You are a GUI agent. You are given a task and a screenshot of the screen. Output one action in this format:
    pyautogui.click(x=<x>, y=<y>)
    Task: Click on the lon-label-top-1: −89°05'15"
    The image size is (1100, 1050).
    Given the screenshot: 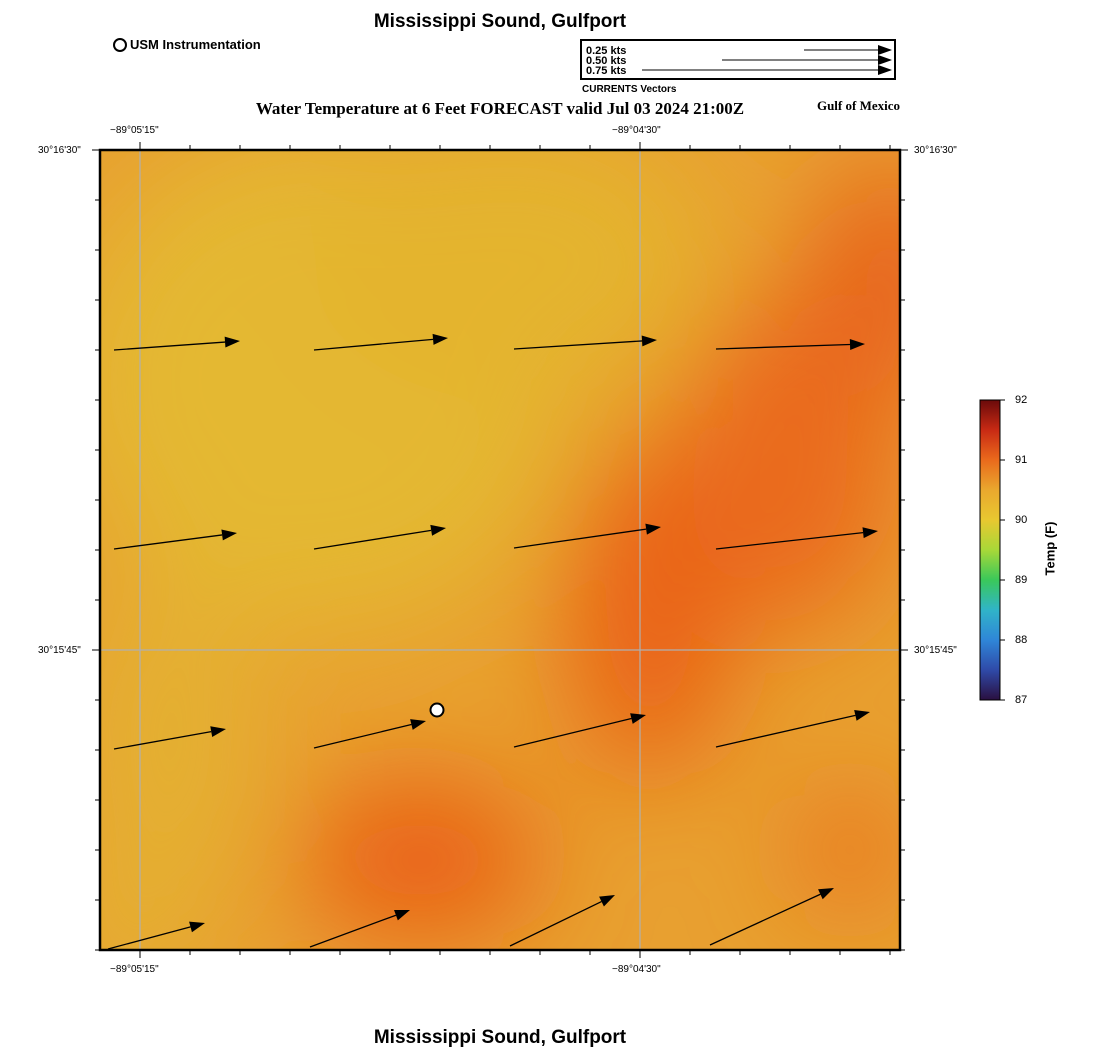 What is the action you would take?
    pyautogui.click(x=134, y=130)
    